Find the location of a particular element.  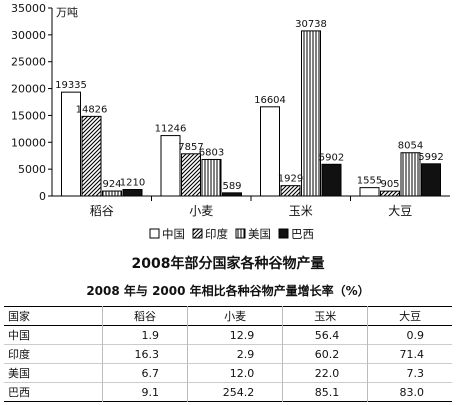

data-label: 6803 is located at coordinates (211, 152).